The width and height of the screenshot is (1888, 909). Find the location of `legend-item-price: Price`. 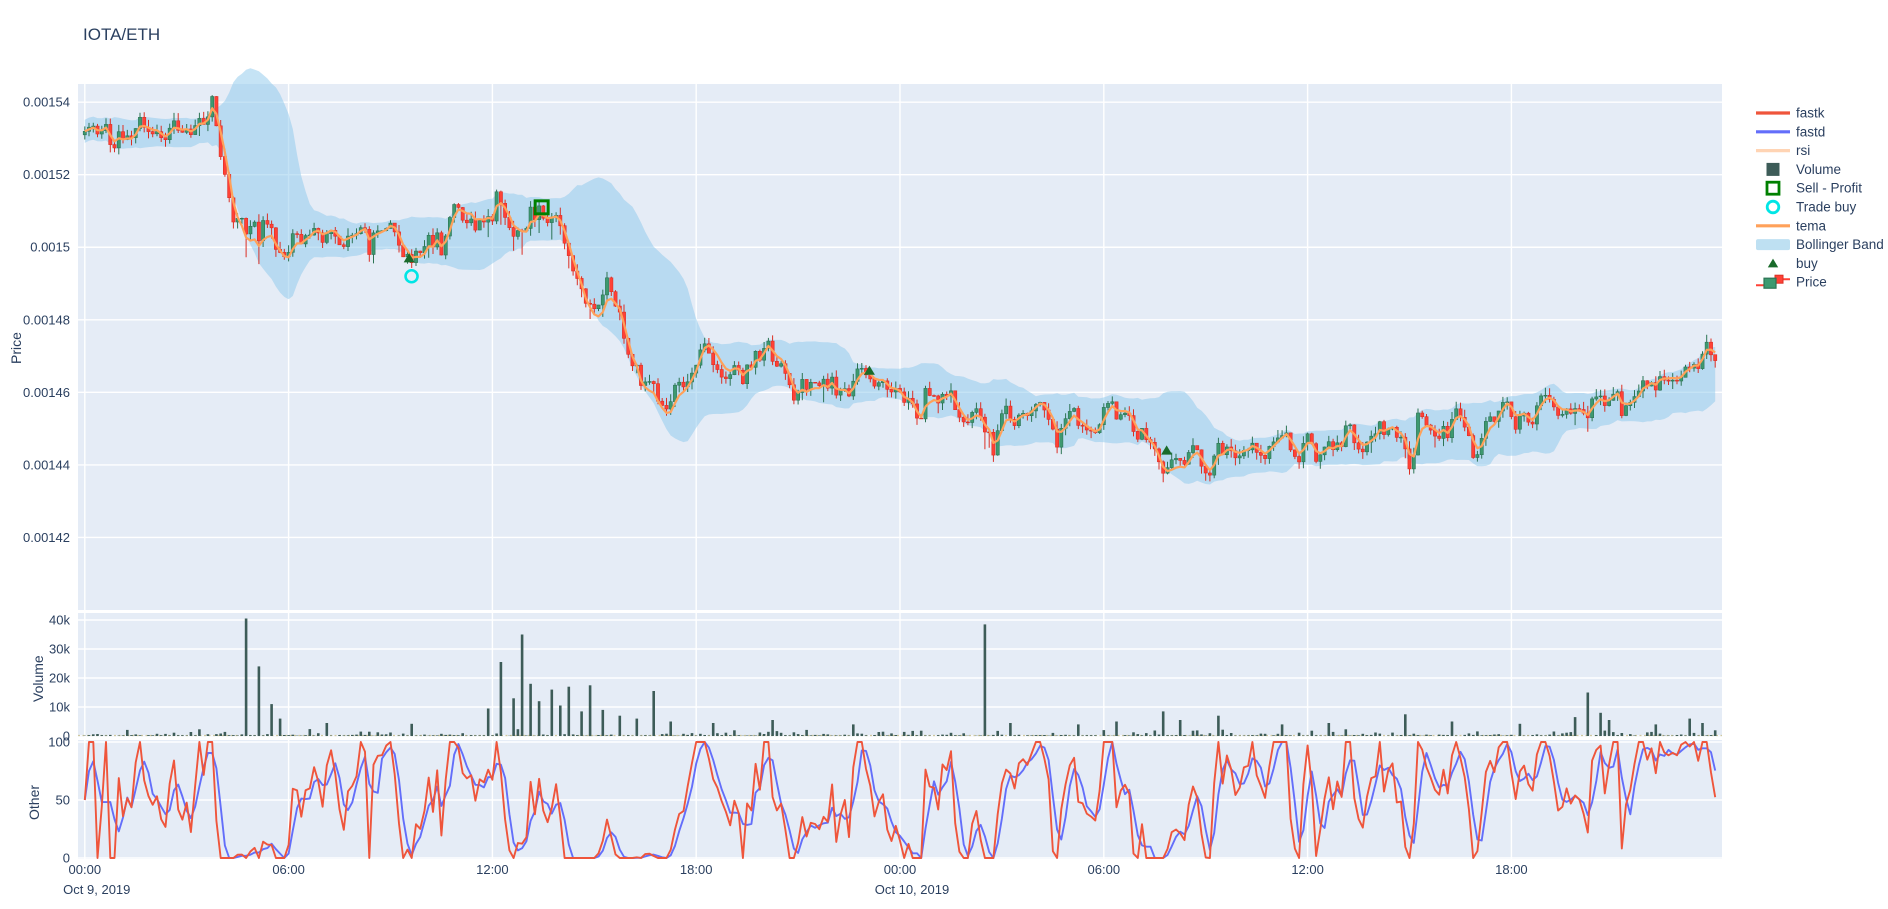

legend-item-price: Price is located at coordinates (1791, 282).